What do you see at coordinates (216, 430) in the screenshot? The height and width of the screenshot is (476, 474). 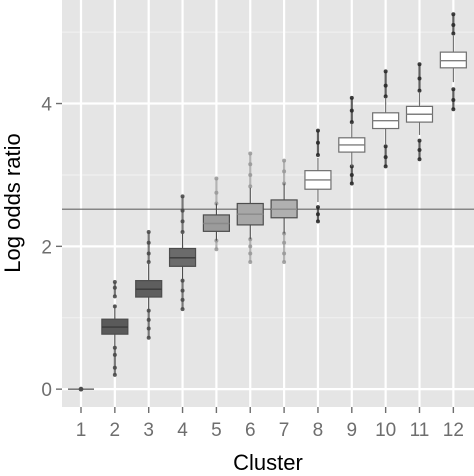 I see `x-tick-label: 5` at bounding box center [216, 430].